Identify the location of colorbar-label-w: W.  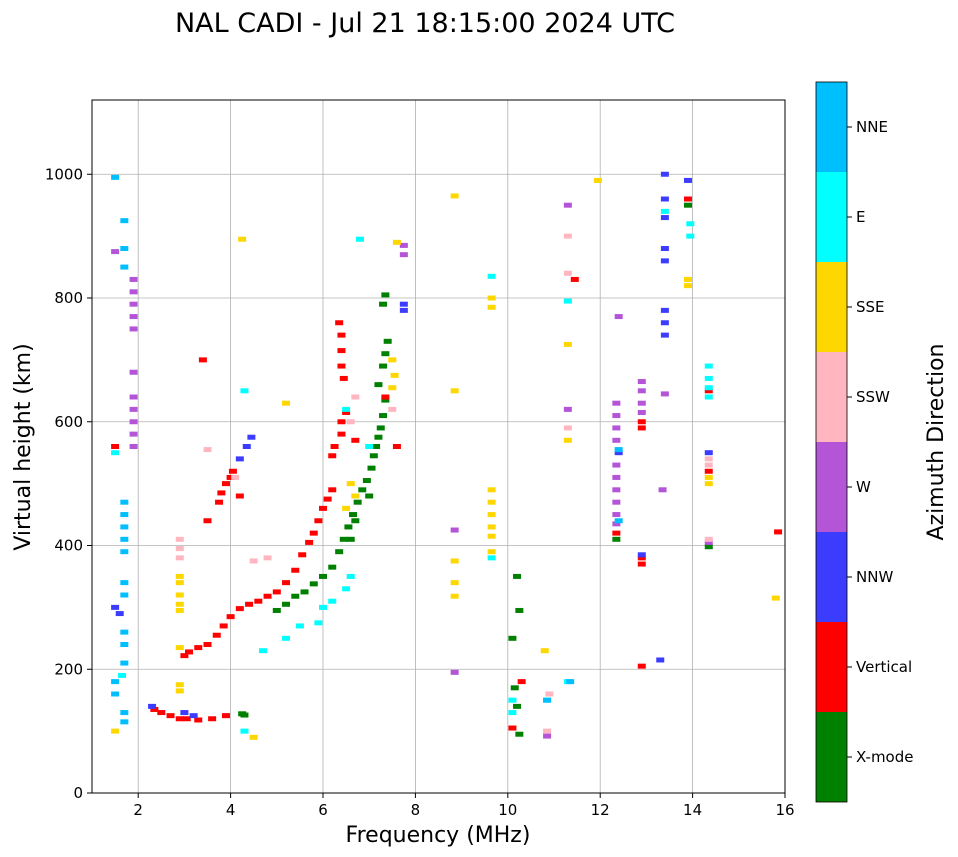
(863, 487).